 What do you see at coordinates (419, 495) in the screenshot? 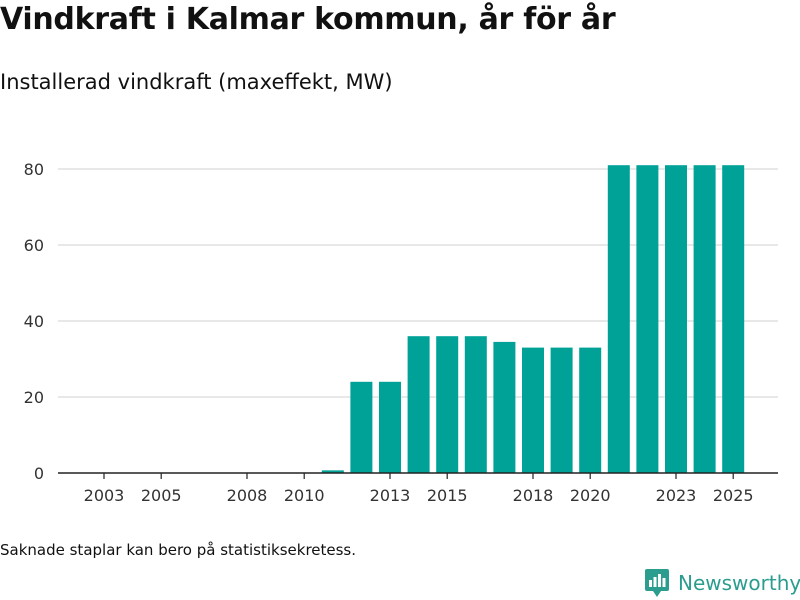
I see `x-axis-labels: 2003 2005 2008 2010 2013 2015 2018 2020 2023 2025` at bounding box center [419, 495].